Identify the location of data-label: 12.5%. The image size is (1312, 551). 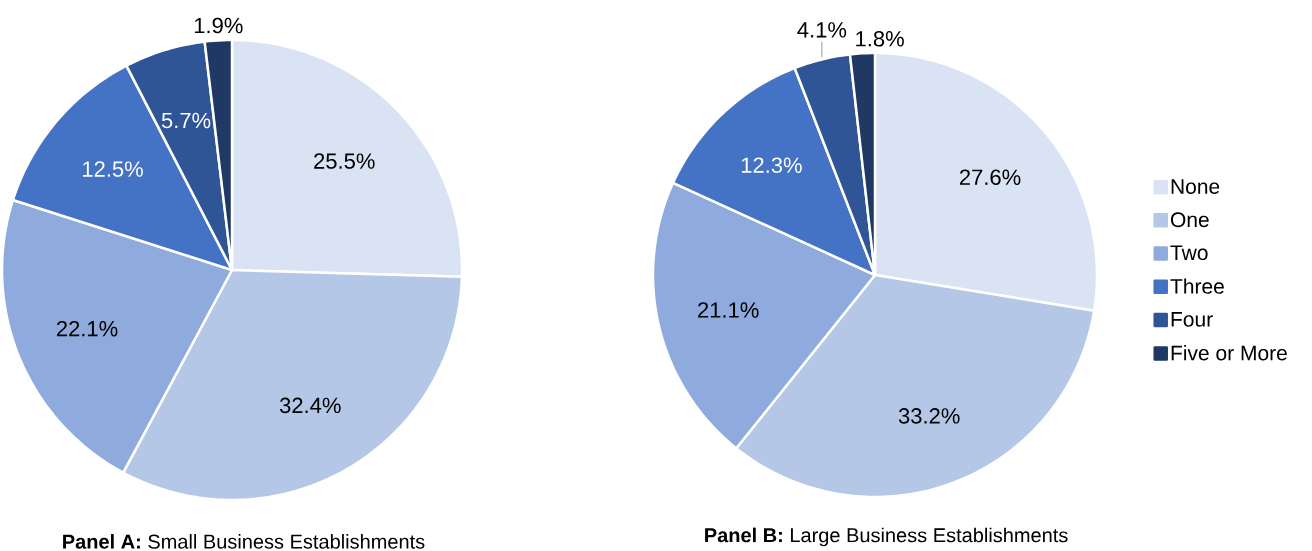
(113, 169).